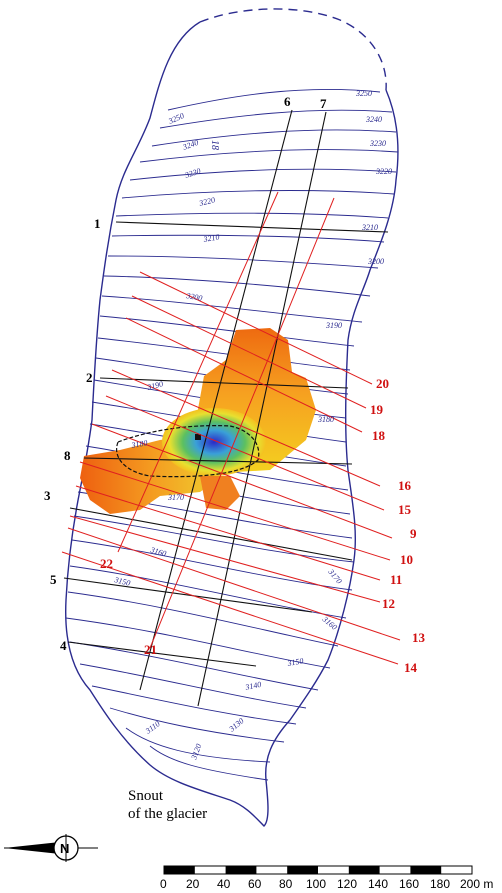 The image size is (502, 893). I want to click on elev-label: 3130, so click(236, 725).